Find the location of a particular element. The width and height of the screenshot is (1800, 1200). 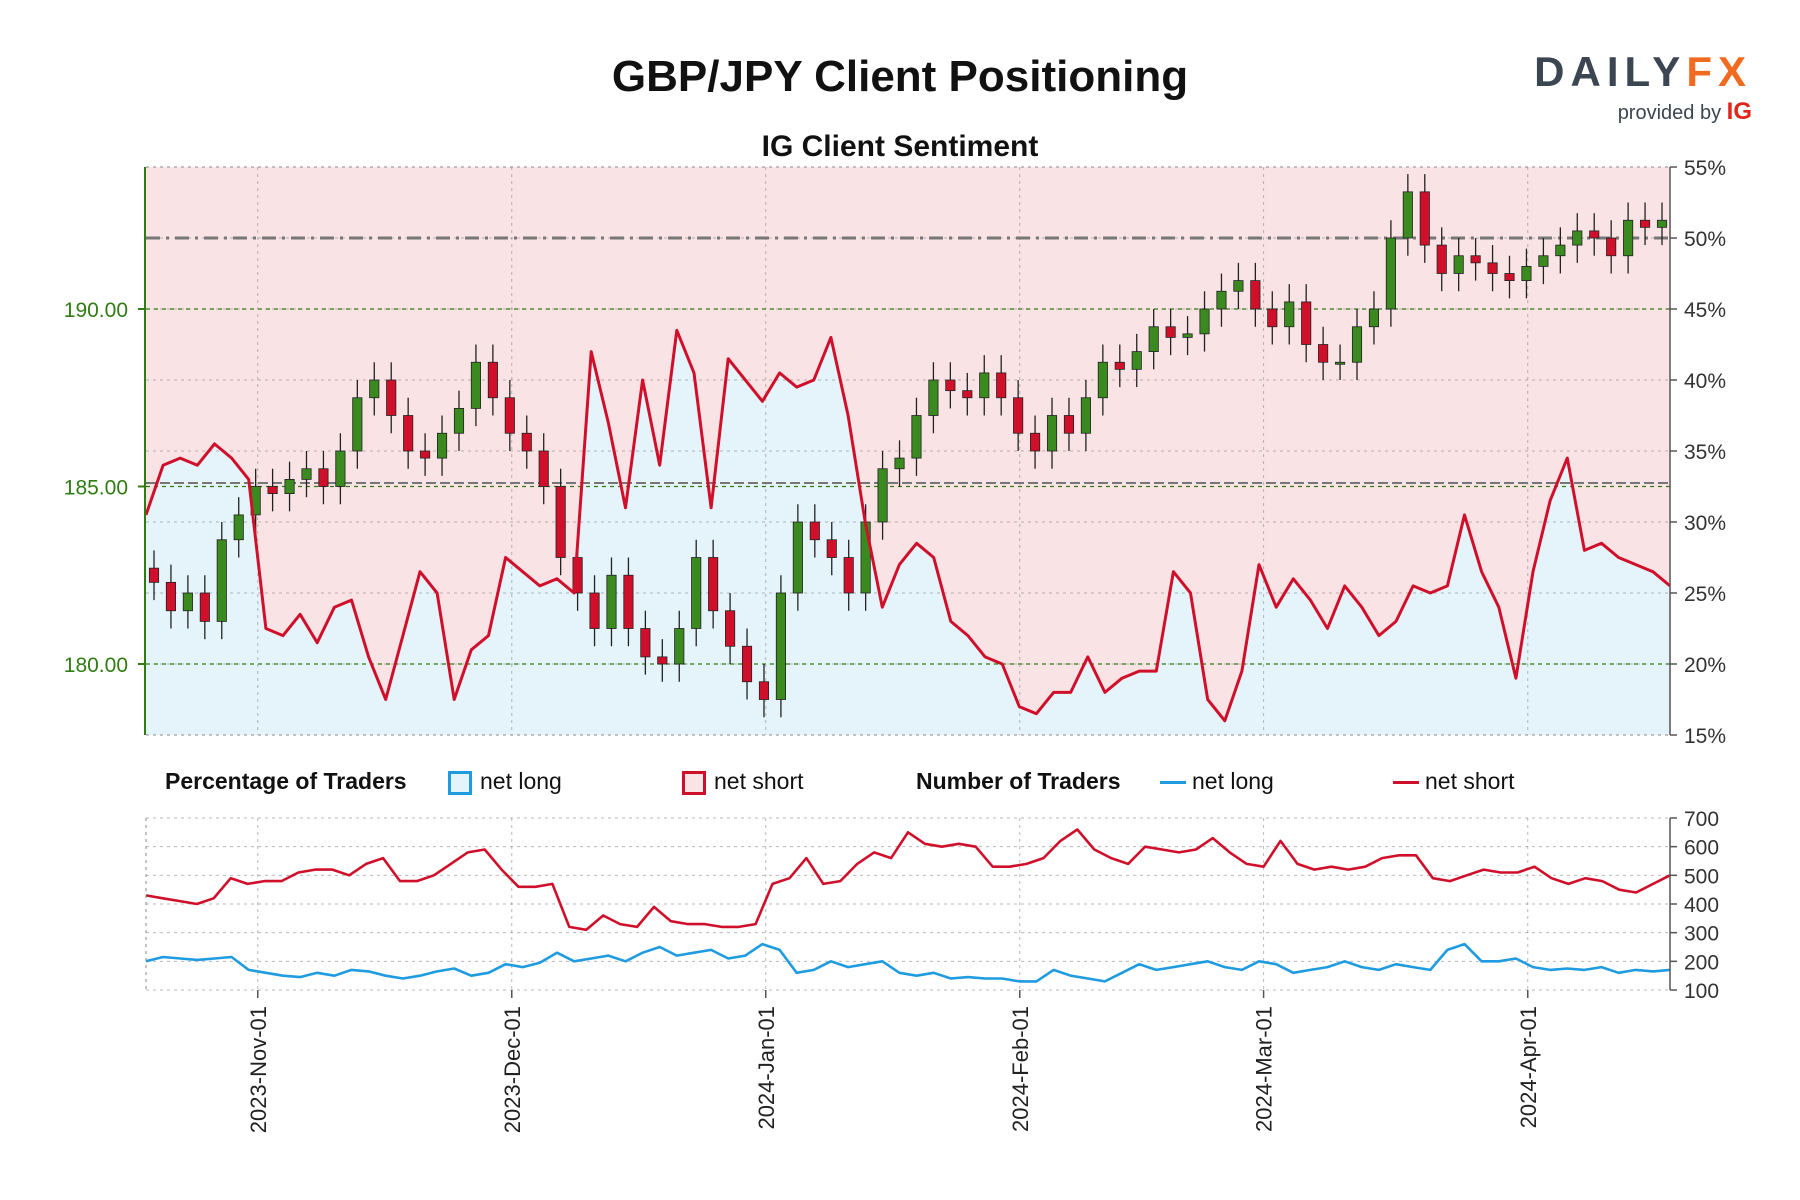

traders-tick-label: 500 is located at coordinates (1701, 876).